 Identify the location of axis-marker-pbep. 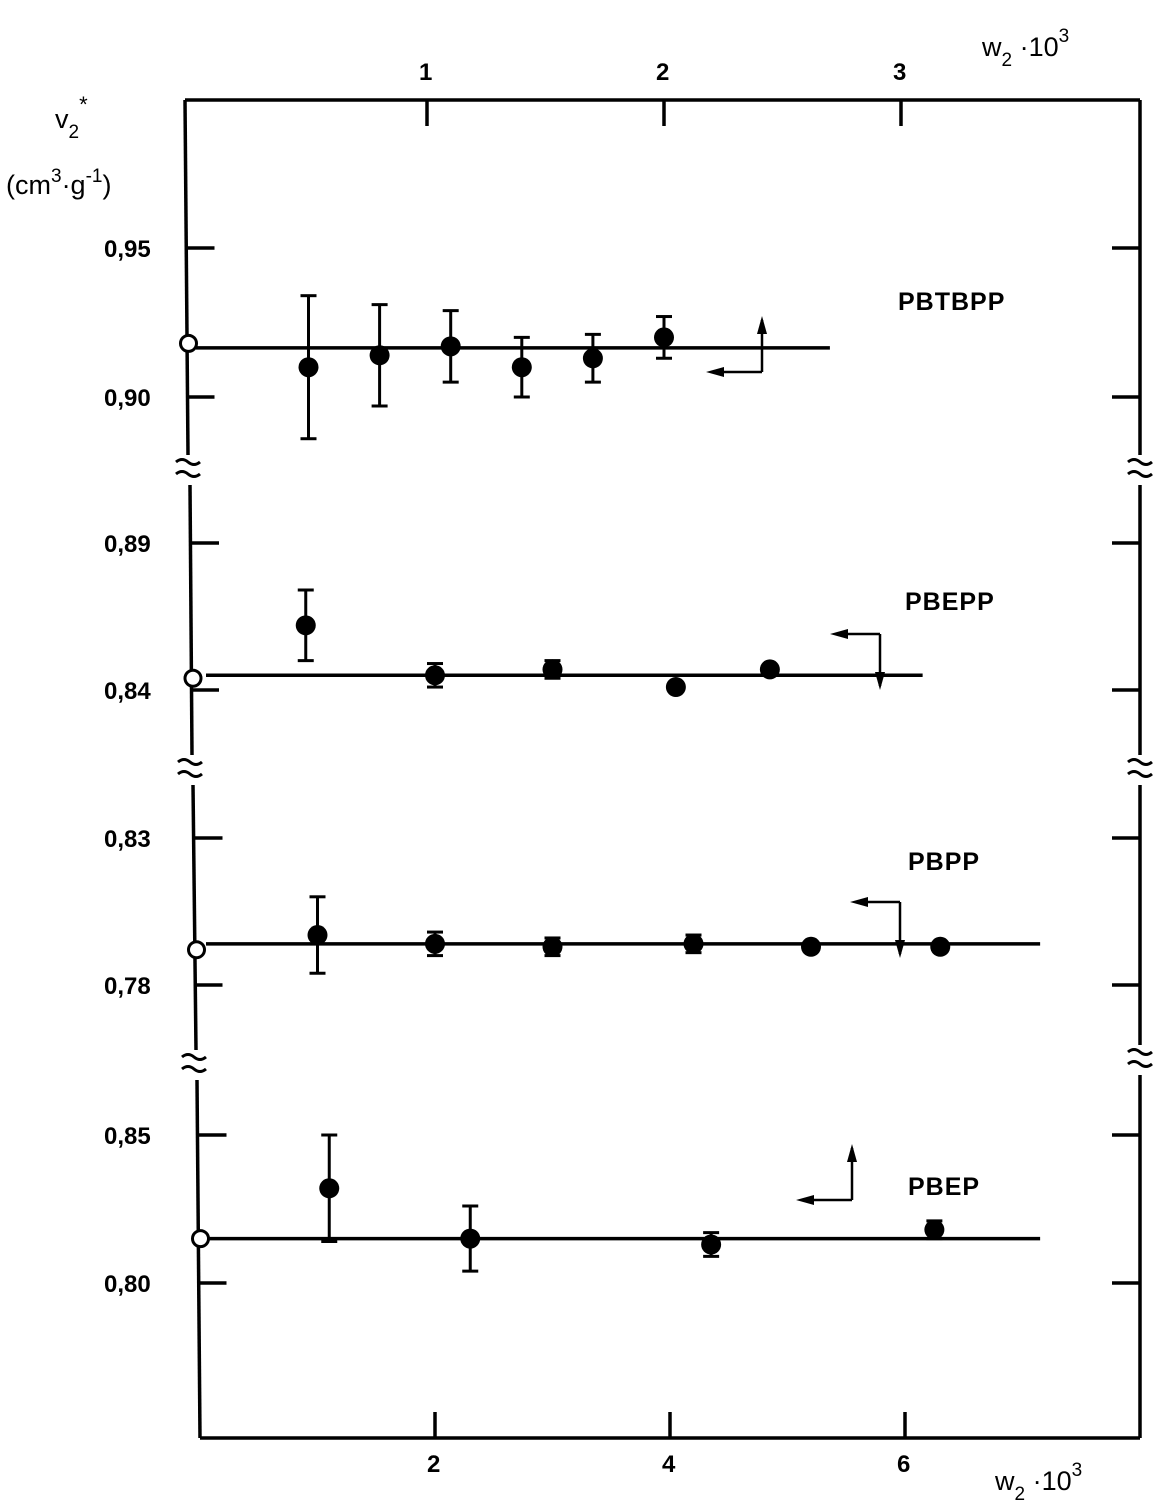
(828, 1175).